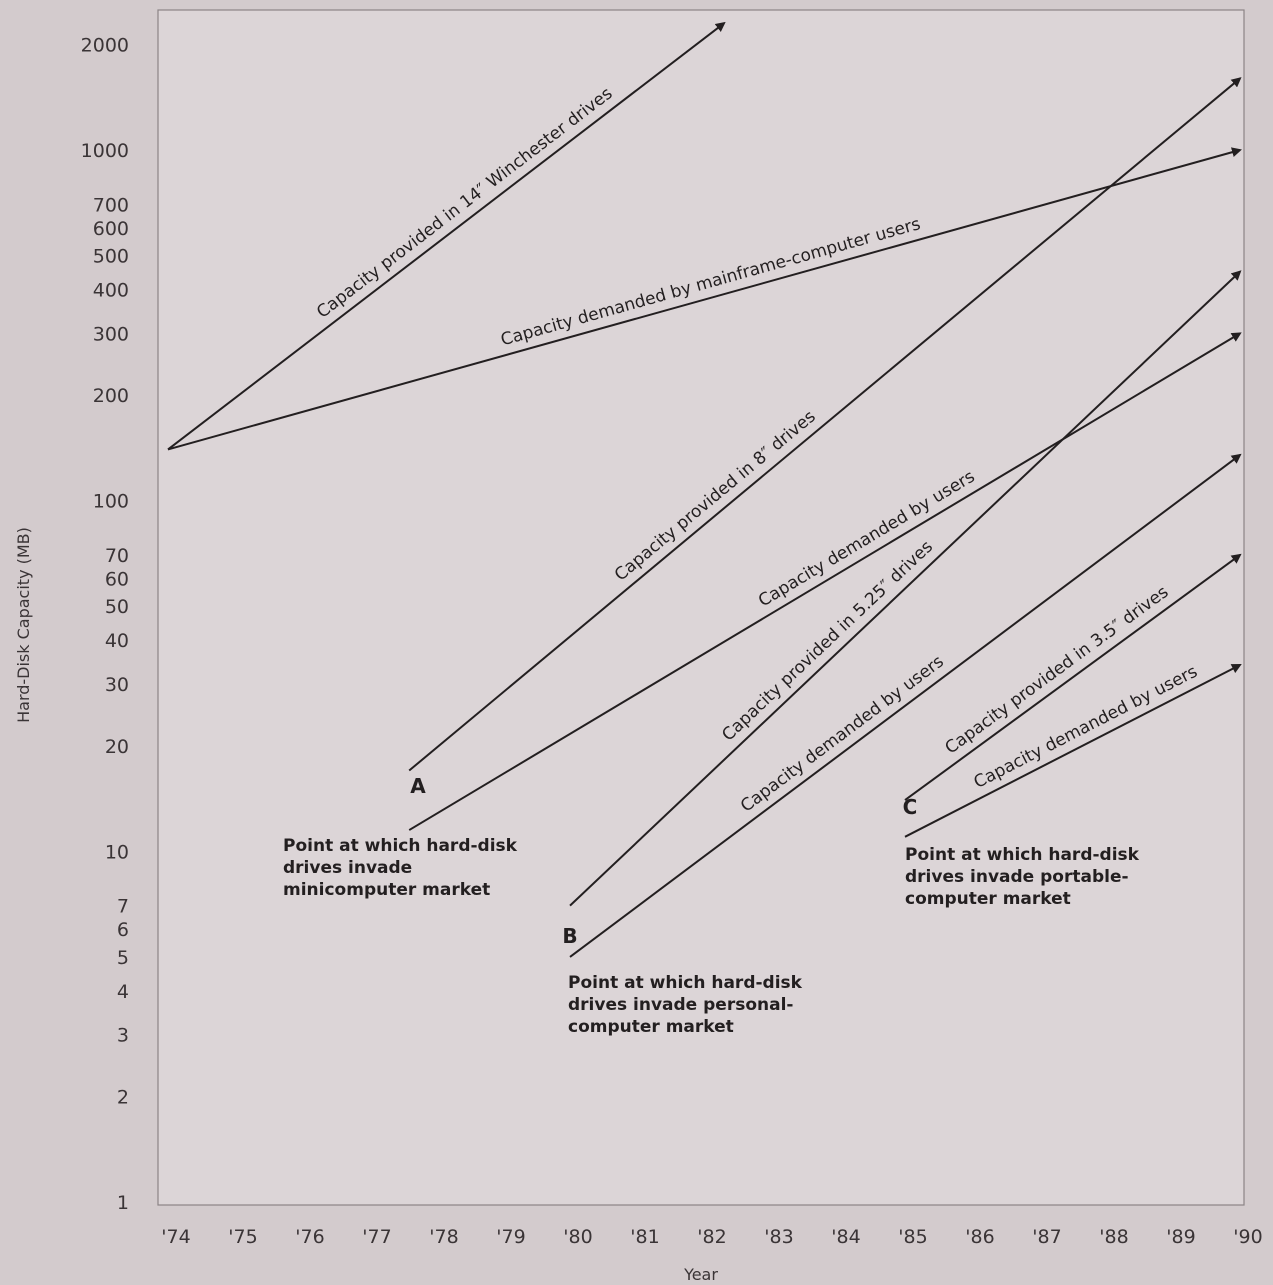 The height and width of the screenshot is (1285, 1273). What do you see at coordinates (910, 807) in the screenshot?
I see `annotation-letter: C` at bounding box center [910, 807].